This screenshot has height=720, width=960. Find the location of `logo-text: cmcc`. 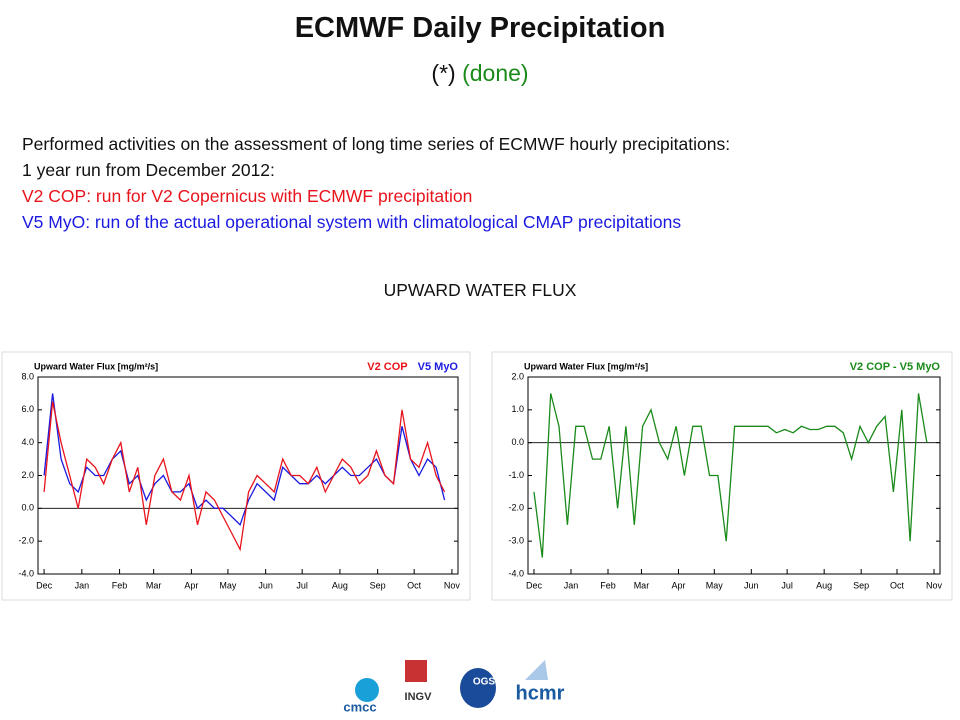

logo-text: cmcc is located at coordinates (359, 706).